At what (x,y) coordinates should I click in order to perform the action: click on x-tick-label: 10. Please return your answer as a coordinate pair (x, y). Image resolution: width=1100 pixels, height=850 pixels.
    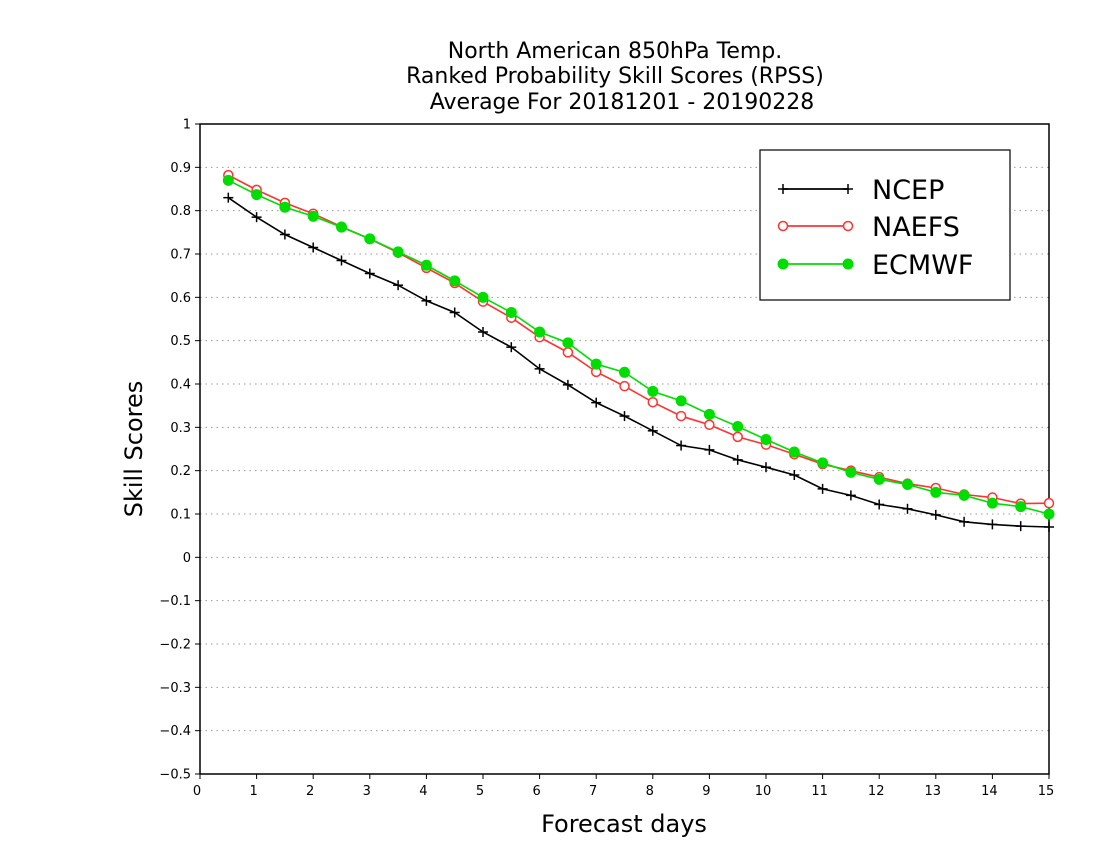
    Looking at the image, I should click on (763, 791).